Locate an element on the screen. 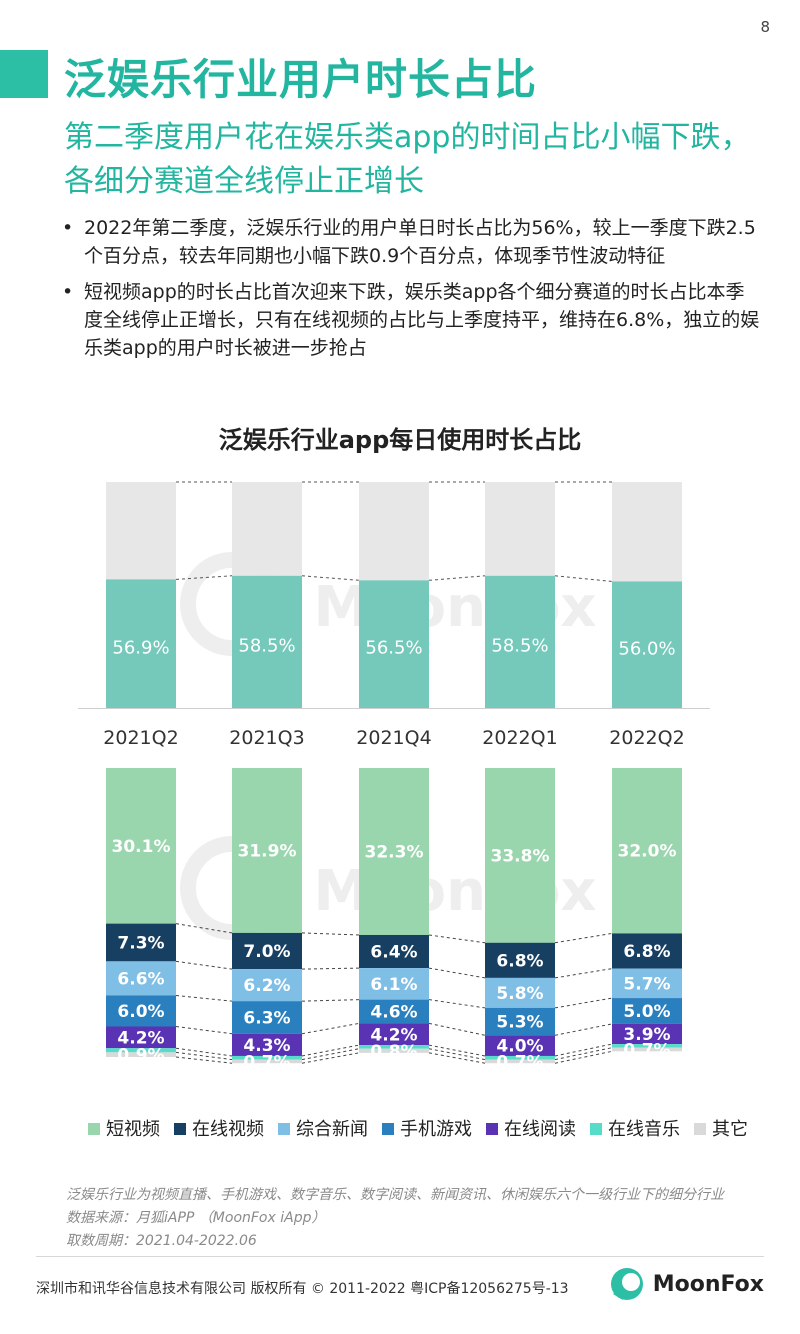 The height and width of the screenshot is (1334, 800). data-label: 4.3% is located at coordinates (266, 1046).